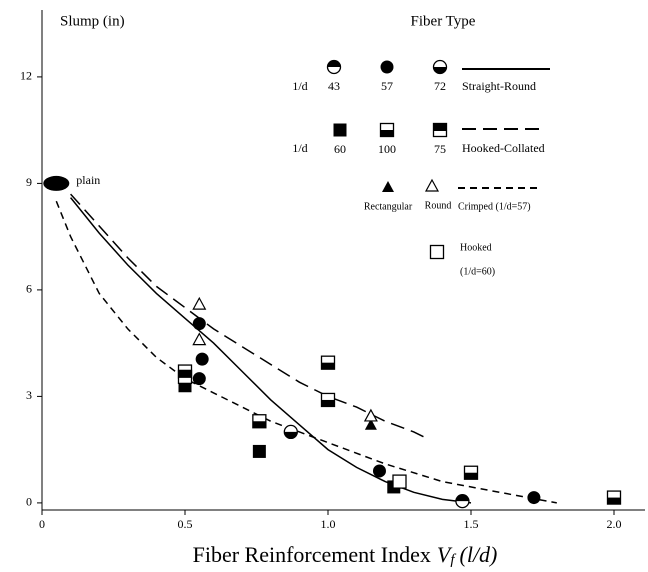  Describe the element at coordinates (499, 86) in the screenshot. I see `legend-label: Straight-Round` at that location.